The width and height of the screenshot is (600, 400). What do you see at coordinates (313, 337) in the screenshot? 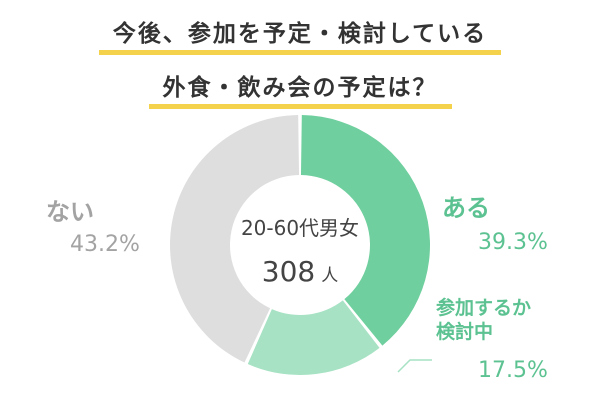
I see `slice-kentouchu` at bounding box center [313, 337].